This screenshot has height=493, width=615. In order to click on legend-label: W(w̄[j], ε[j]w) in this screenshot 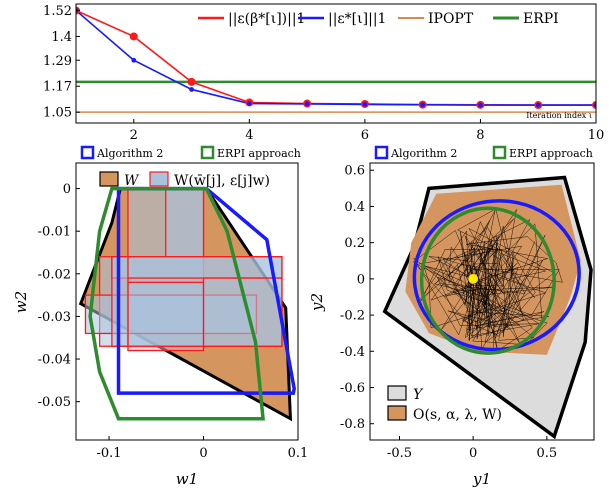, I will do `click(222, 181)`.